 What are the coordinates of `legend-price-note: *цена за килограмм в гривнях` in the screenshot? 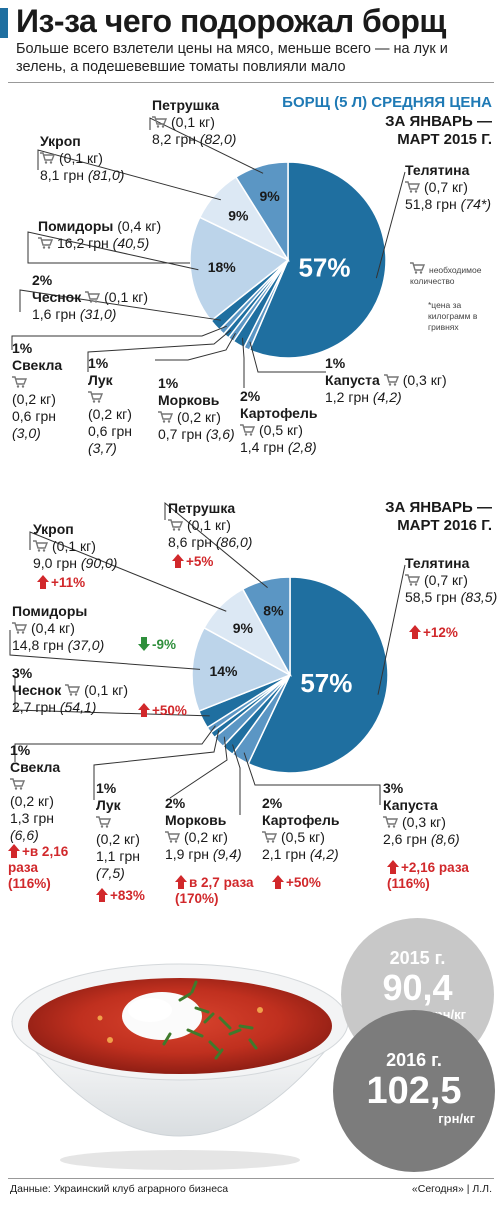 It's located at (453, 316).